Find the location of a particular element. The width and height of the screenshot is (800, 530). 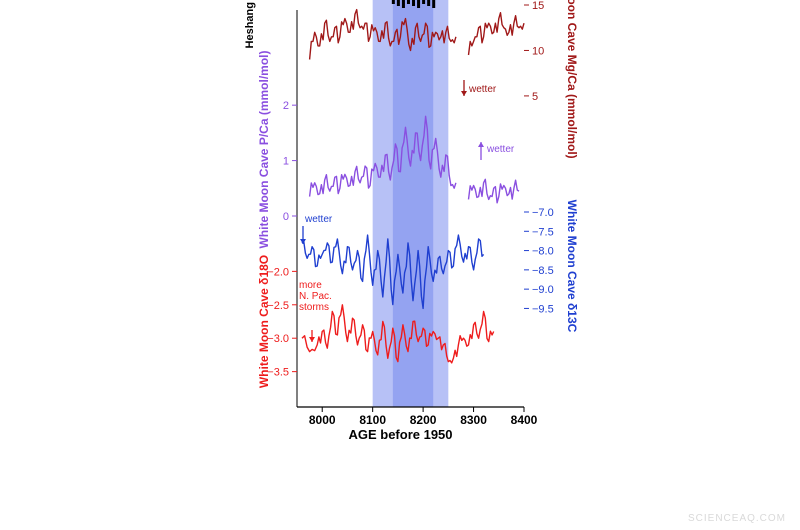

mgca-y-tick-label-2: 5 is located at coordinates (535, 97).